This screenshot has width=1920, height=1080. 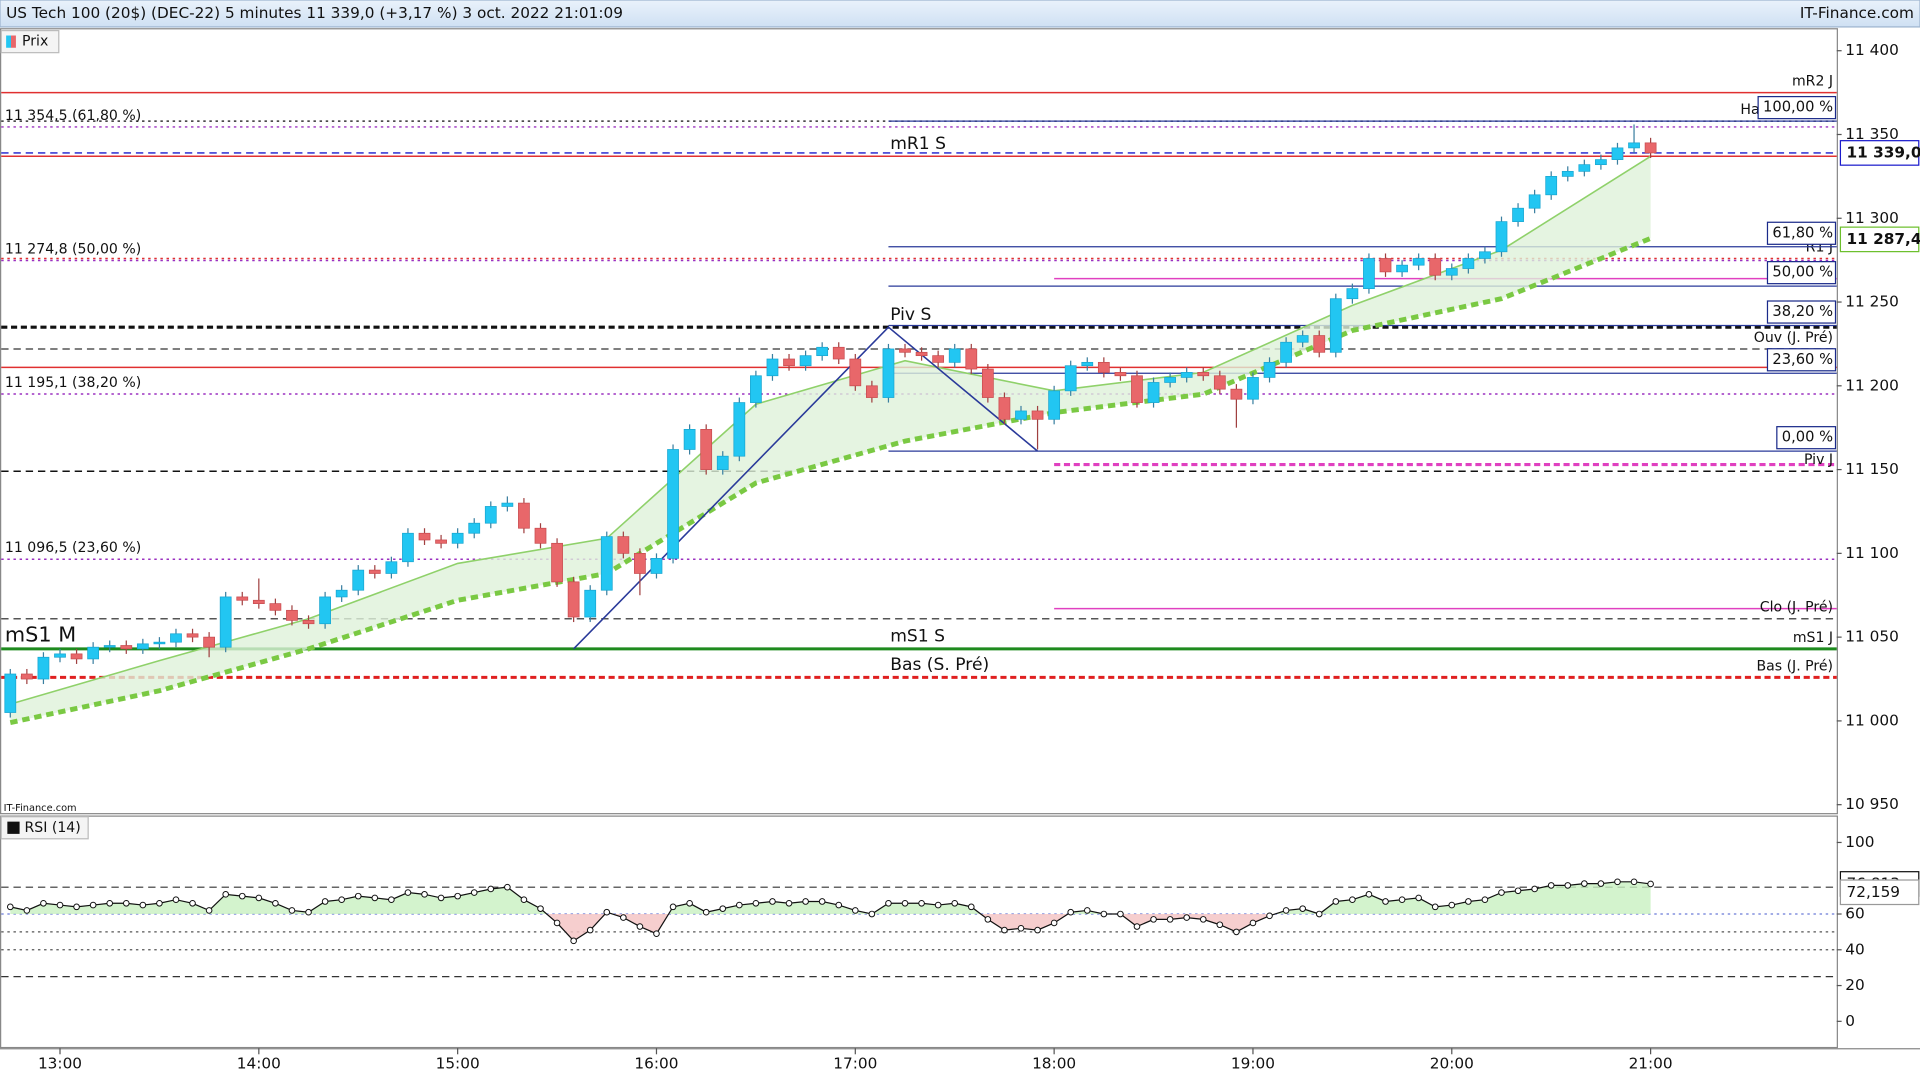 I want to click on legend-swatch-up, so click(x=9, y=41).